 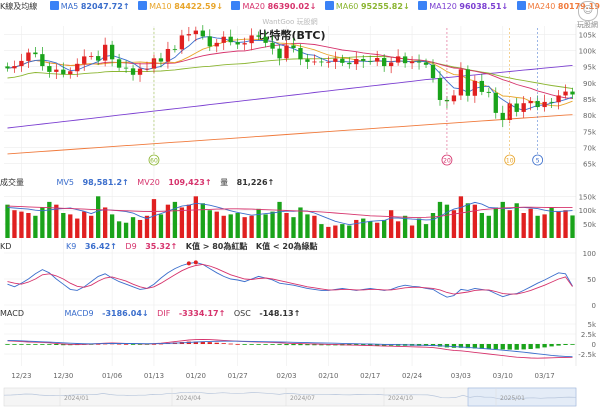 I want to click on ma120-toggle: MA120 96038.51↓, so click(x=463, y=6).